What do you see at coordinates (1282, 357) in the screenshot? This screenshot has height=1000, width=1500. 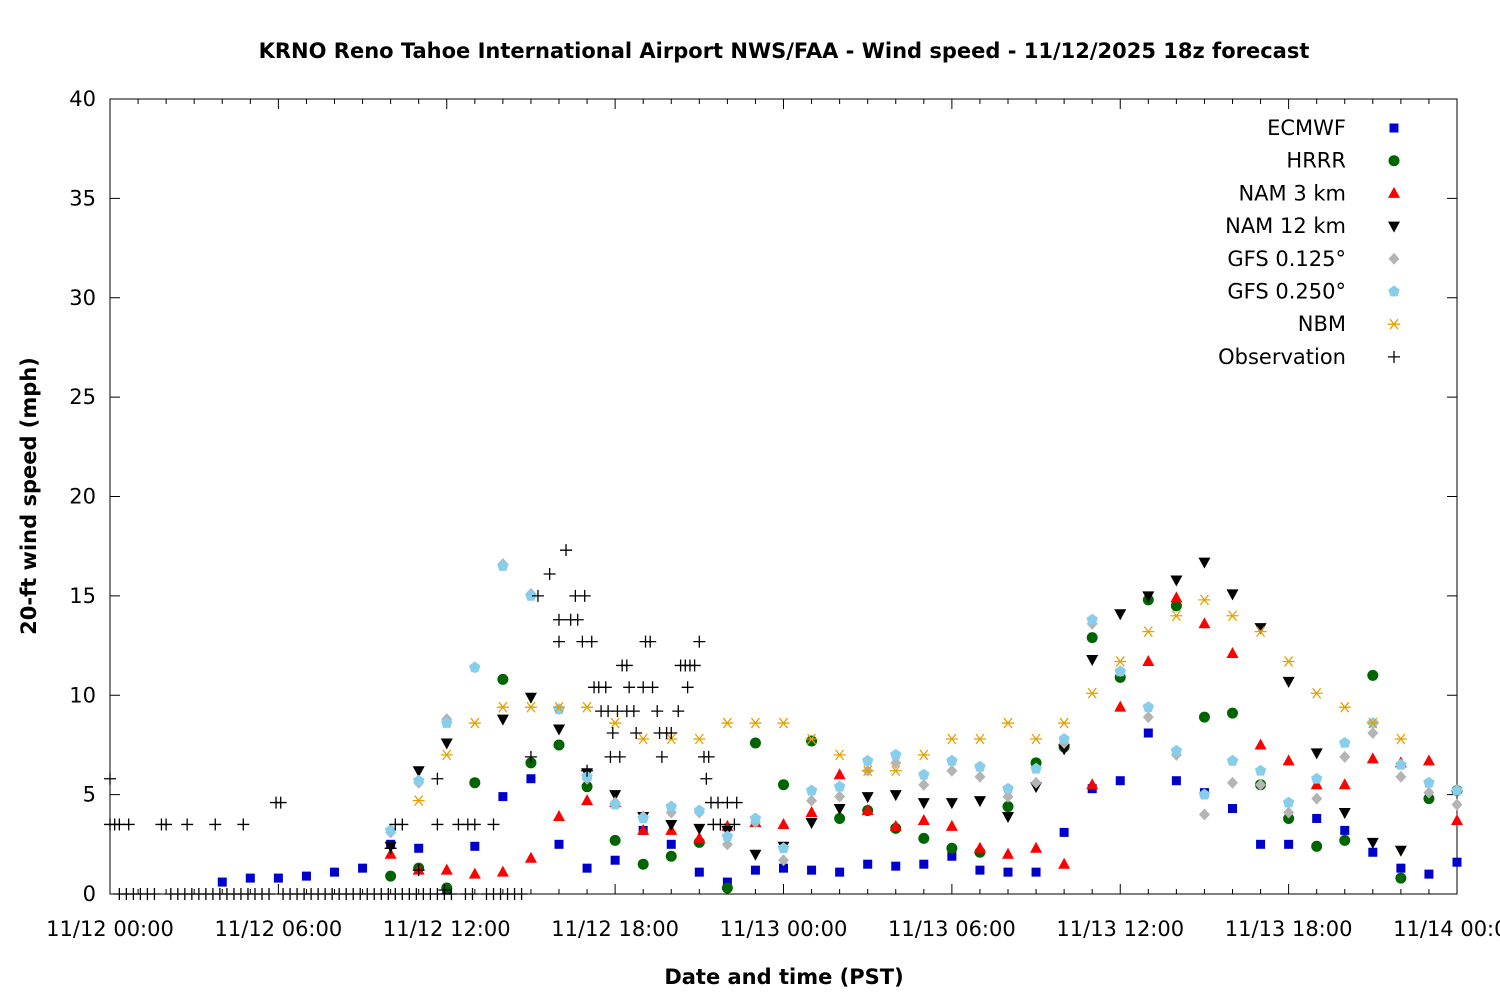 I see `legend-label: Observation` at bounding box center [1282, 357].